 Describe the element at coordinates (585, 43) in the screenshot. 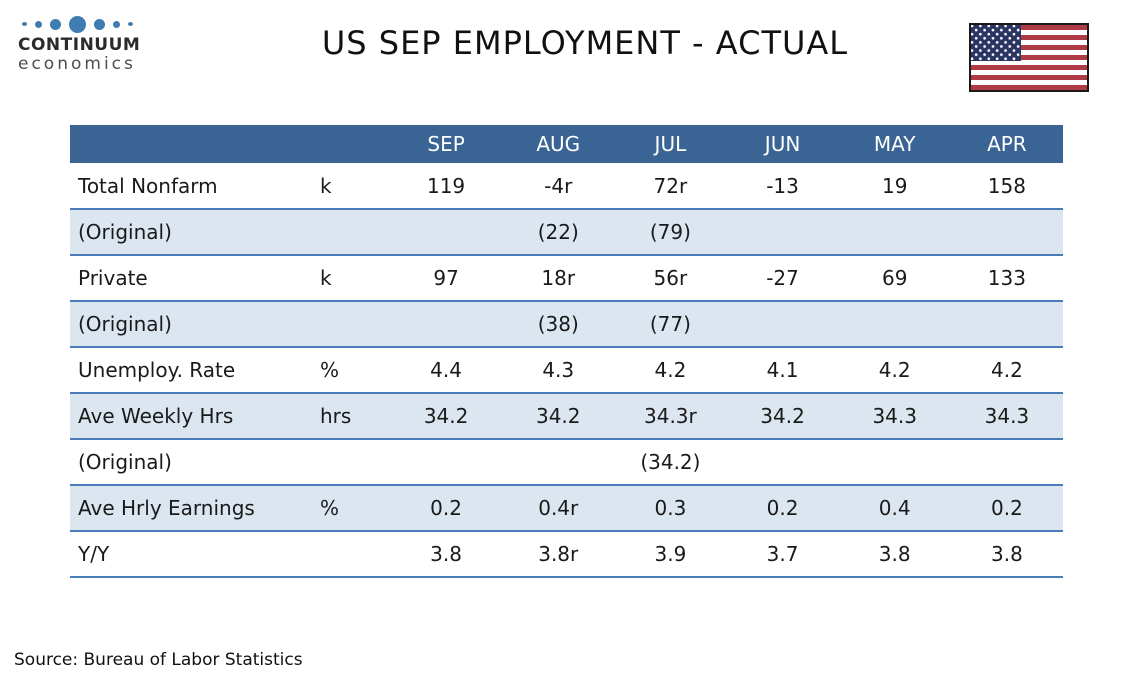

I see `page-title: US SEP EMPLOYMENT - ACTUAL` at that location.